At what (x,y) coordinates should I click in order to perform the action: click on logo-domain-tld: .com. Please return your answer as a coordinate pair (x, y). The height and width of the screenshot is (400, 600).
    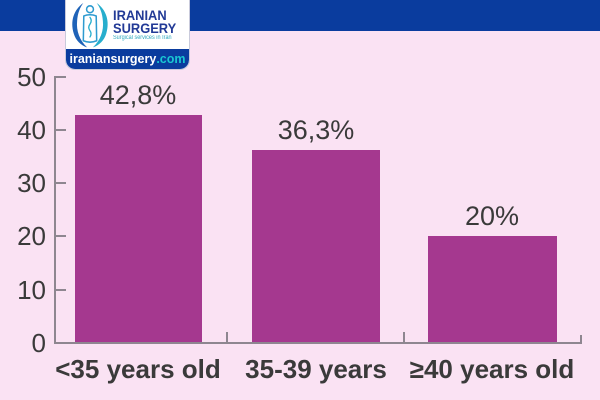
    Looking at the image, I should click on (171, 59).